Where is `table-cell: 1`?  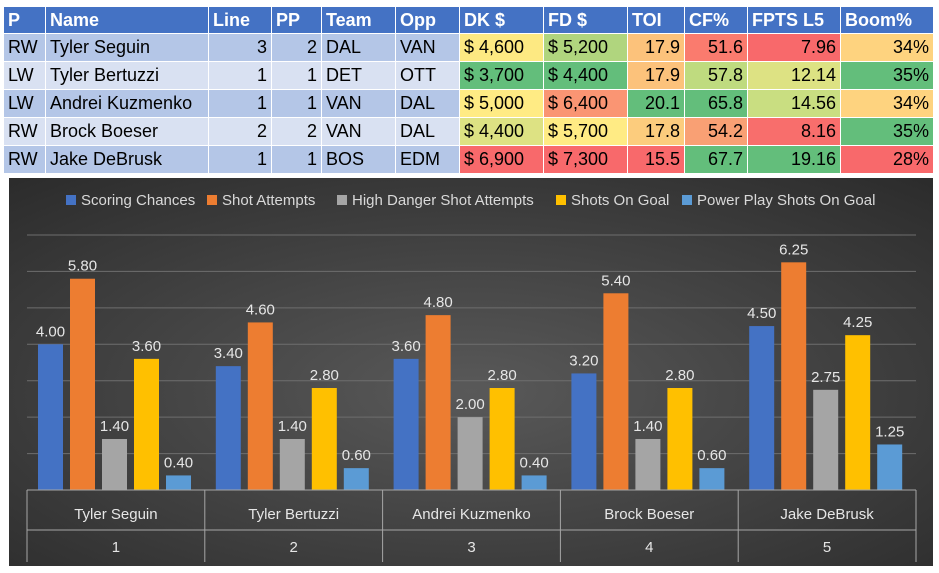
table-cell: 1 is located at coordinates (240, 159).